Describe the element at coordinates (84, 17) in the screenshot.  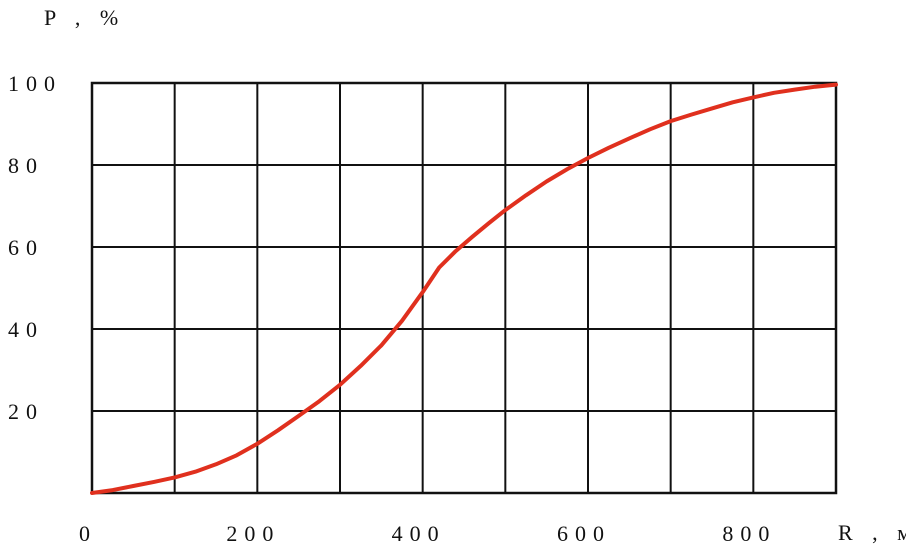
I see `y-axis-label: P , %` at that location.